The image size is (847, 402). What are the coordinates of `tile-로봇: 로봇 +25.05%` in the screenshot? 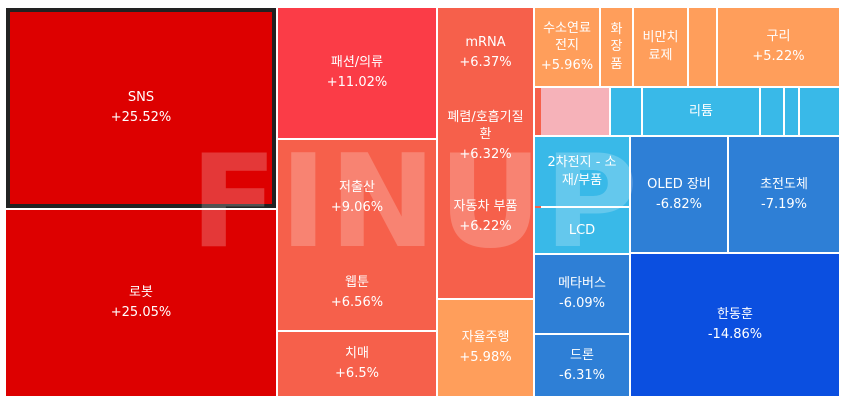 It's located at (141, 303).